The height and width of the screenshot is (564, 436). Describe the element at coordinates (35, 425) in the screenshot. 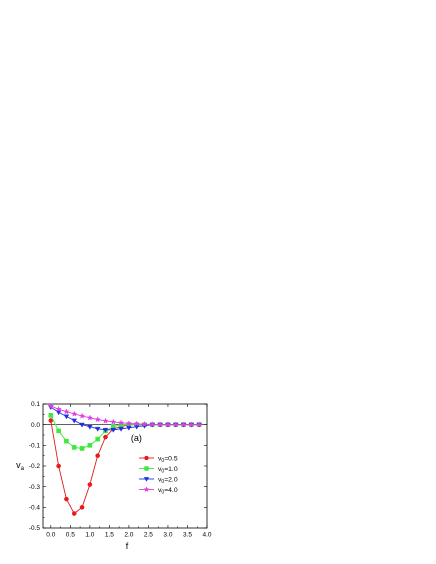

I see `y-tick-label: 0.0` at that location.